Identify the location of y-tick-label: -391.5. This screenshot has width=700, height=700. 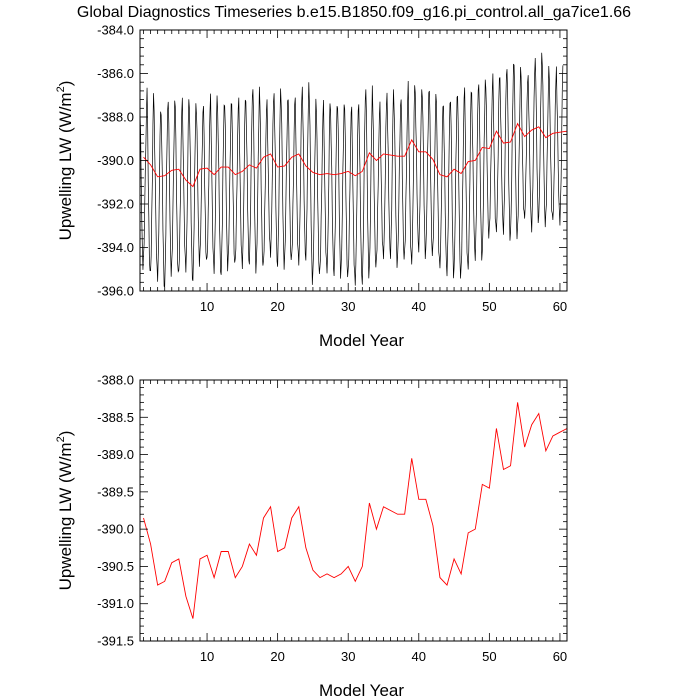
(115, 641).